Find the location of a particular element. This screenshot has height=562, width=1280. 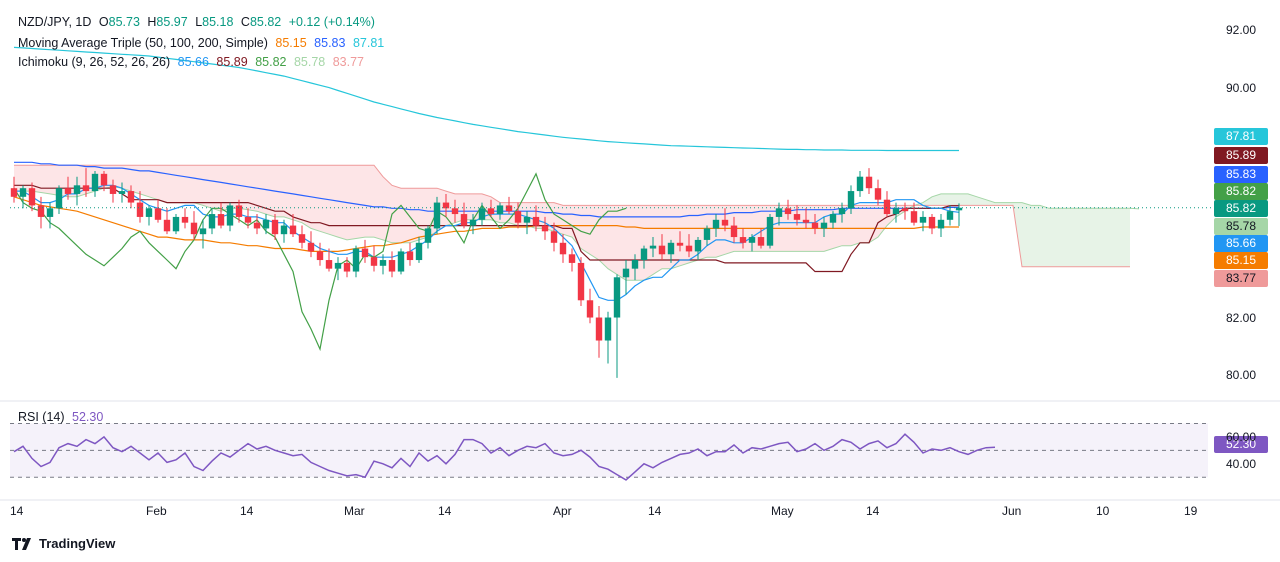

close-value: 85.82 is located at coordinates (265, 22).